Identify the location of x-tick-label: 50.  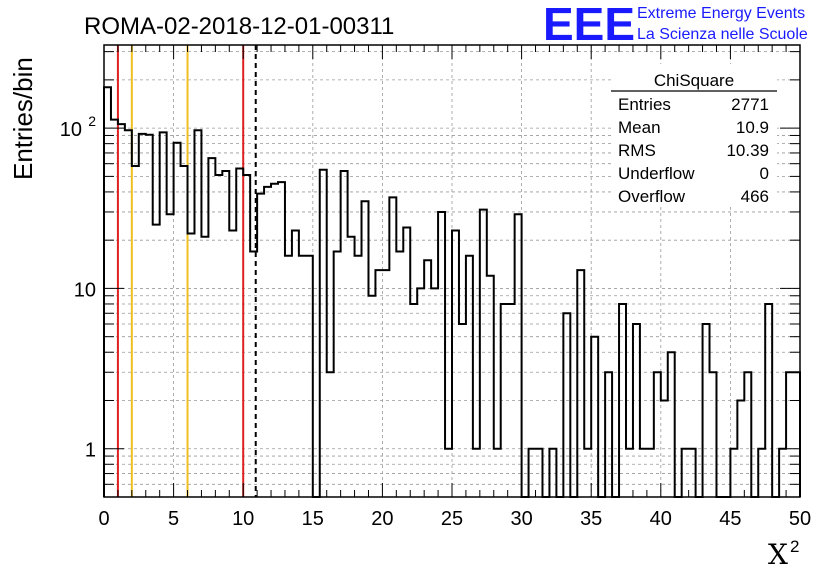
(800, 519).